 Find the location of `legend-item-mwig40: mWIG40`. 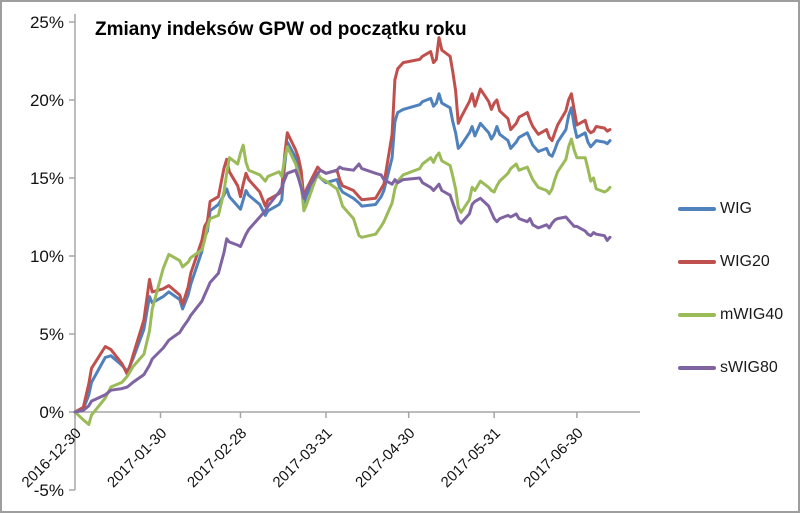

legend-item-mwig40: mWIG40 is located at coordinates (730, 315).